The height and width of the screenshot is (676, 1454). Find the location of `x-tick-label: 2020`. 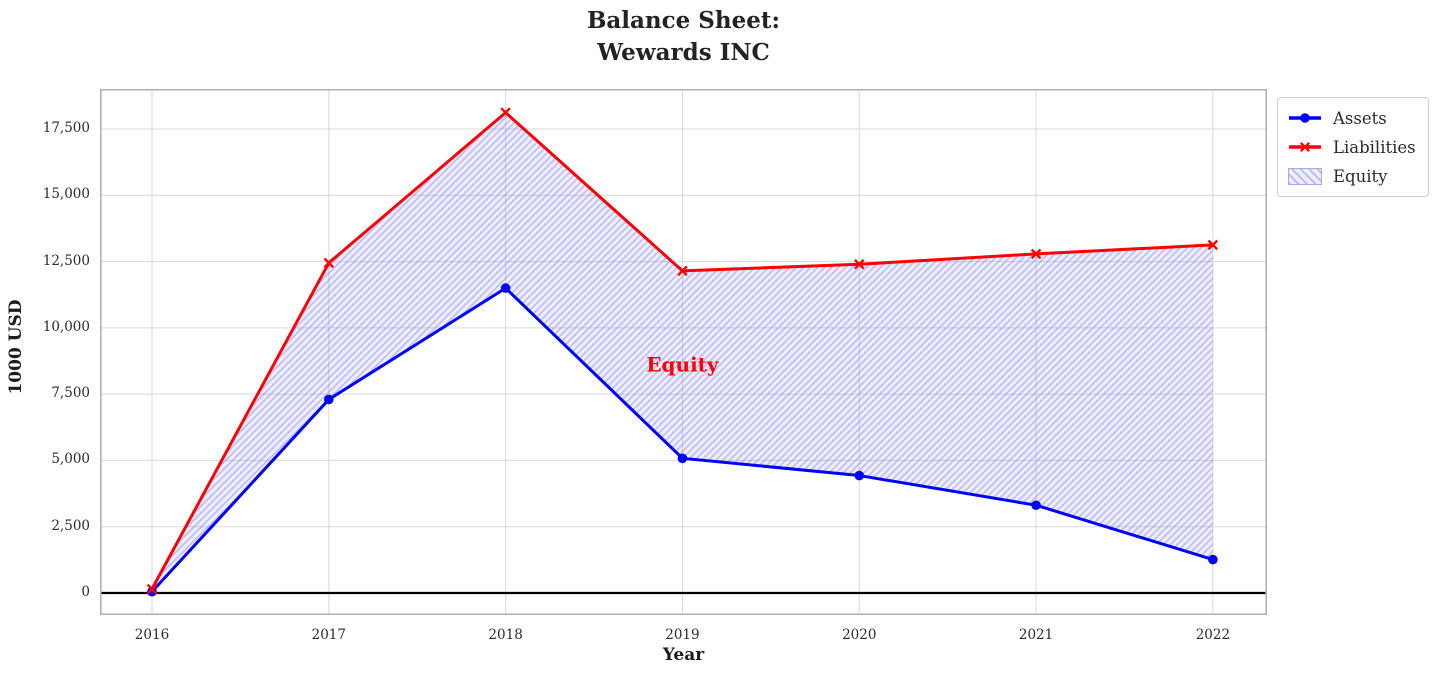

x-tick-label: 2020 is located at coordinates (859, 635).